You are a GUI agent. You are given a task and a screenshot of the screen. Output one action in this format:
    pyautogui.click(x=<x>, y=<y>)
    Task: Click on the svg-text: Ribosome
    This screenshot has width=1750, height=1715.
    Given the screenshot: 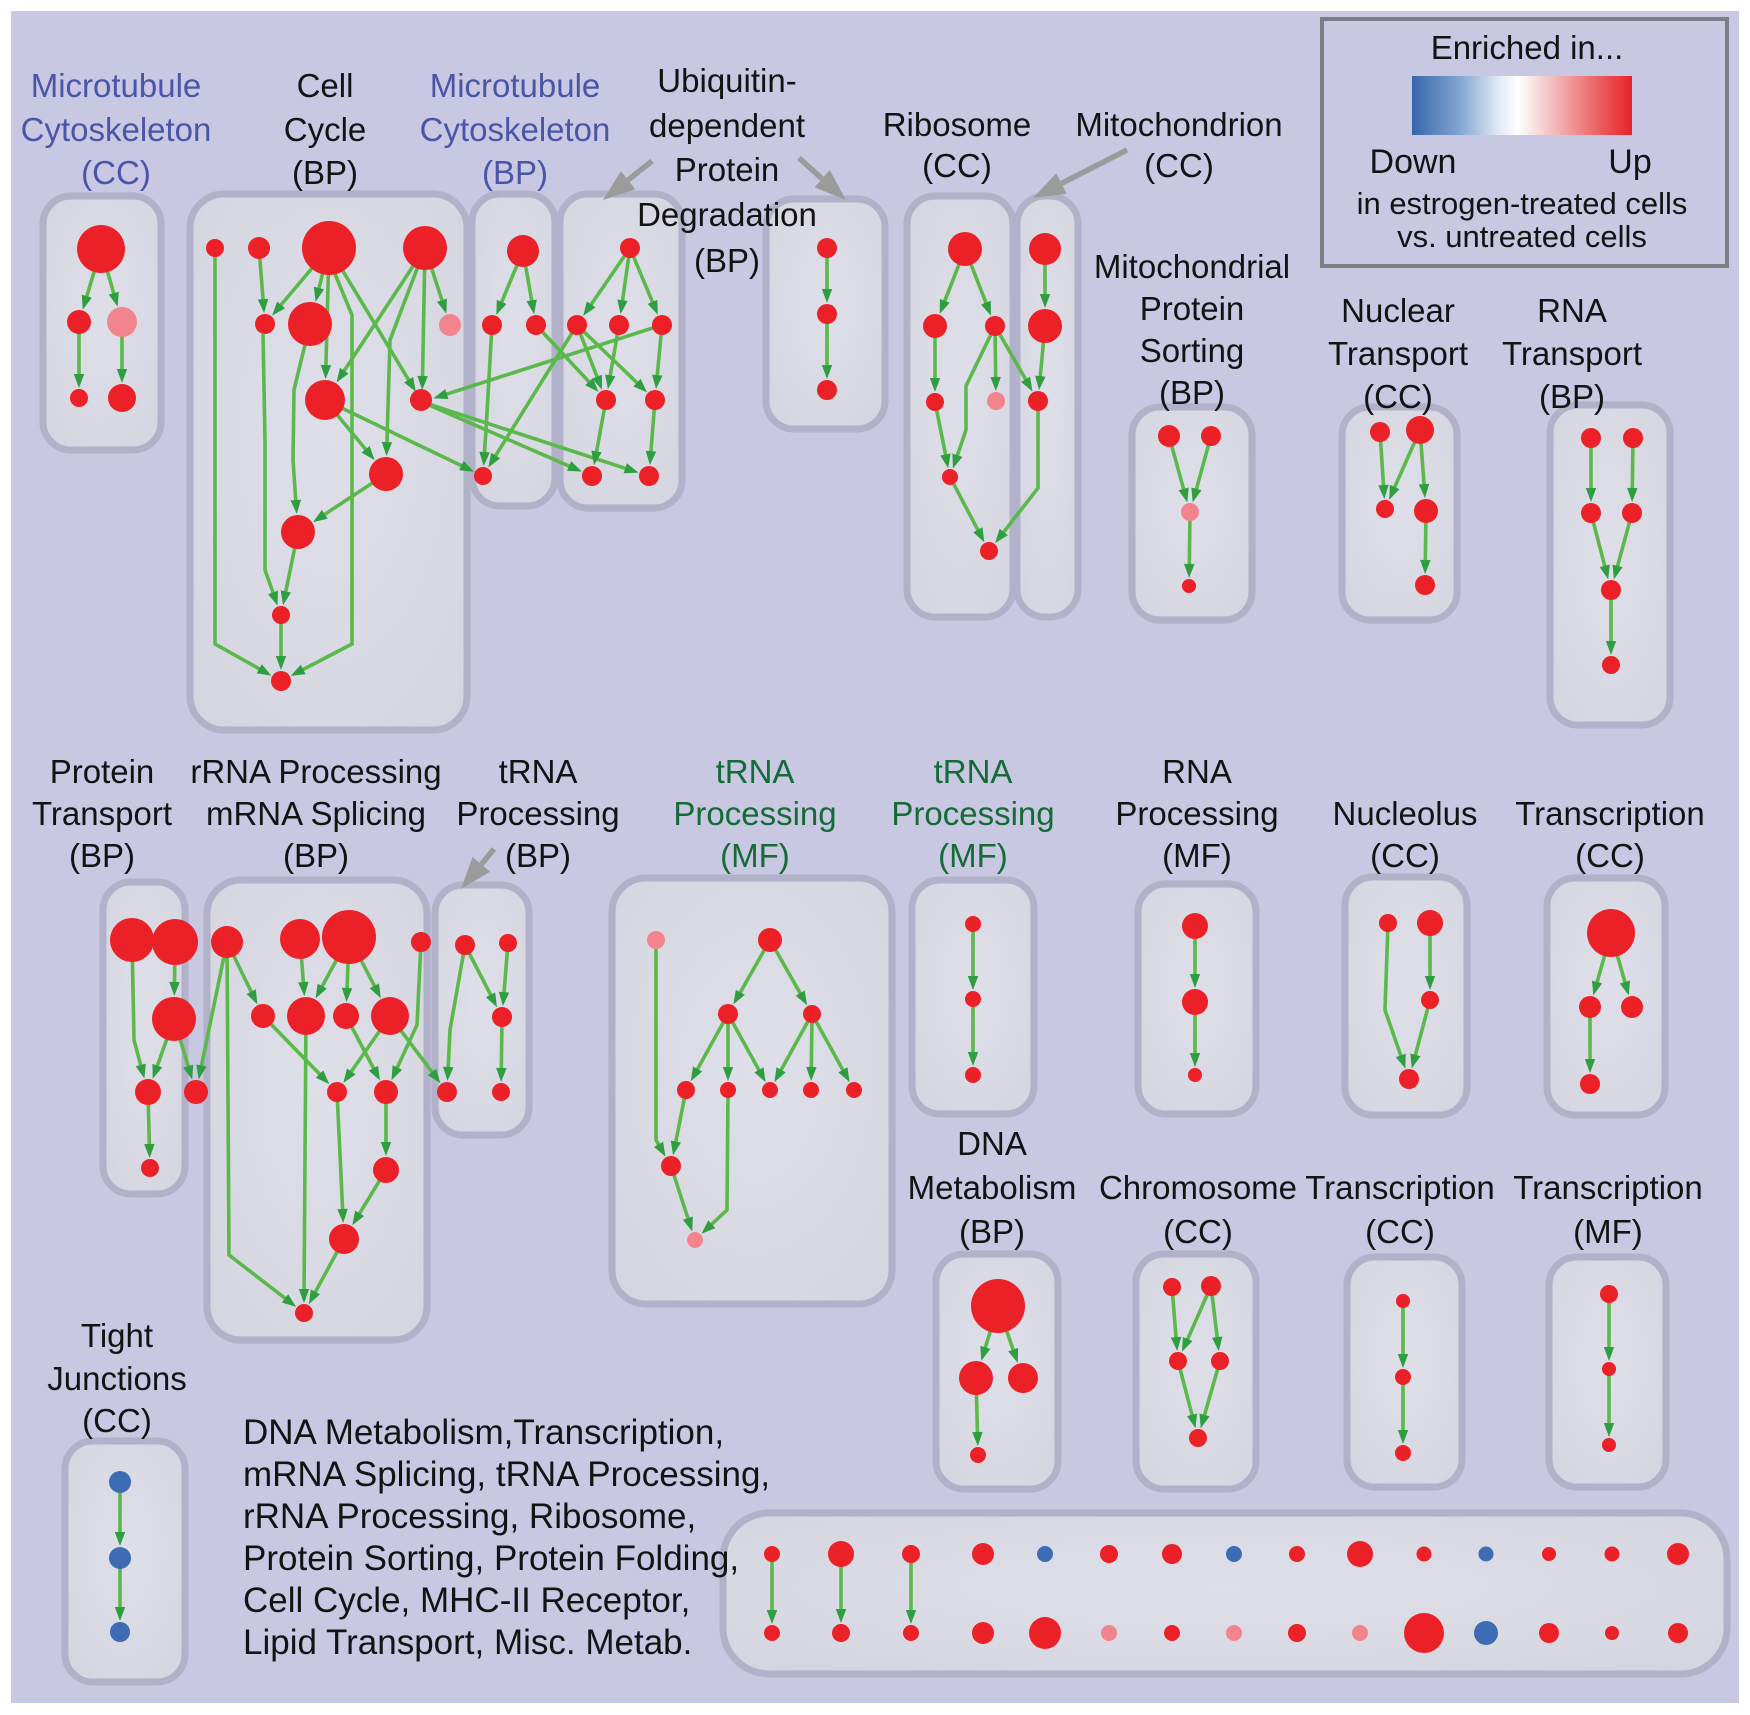 What is the action you would take?
    pyautogui.click(x=957, y=124)
    